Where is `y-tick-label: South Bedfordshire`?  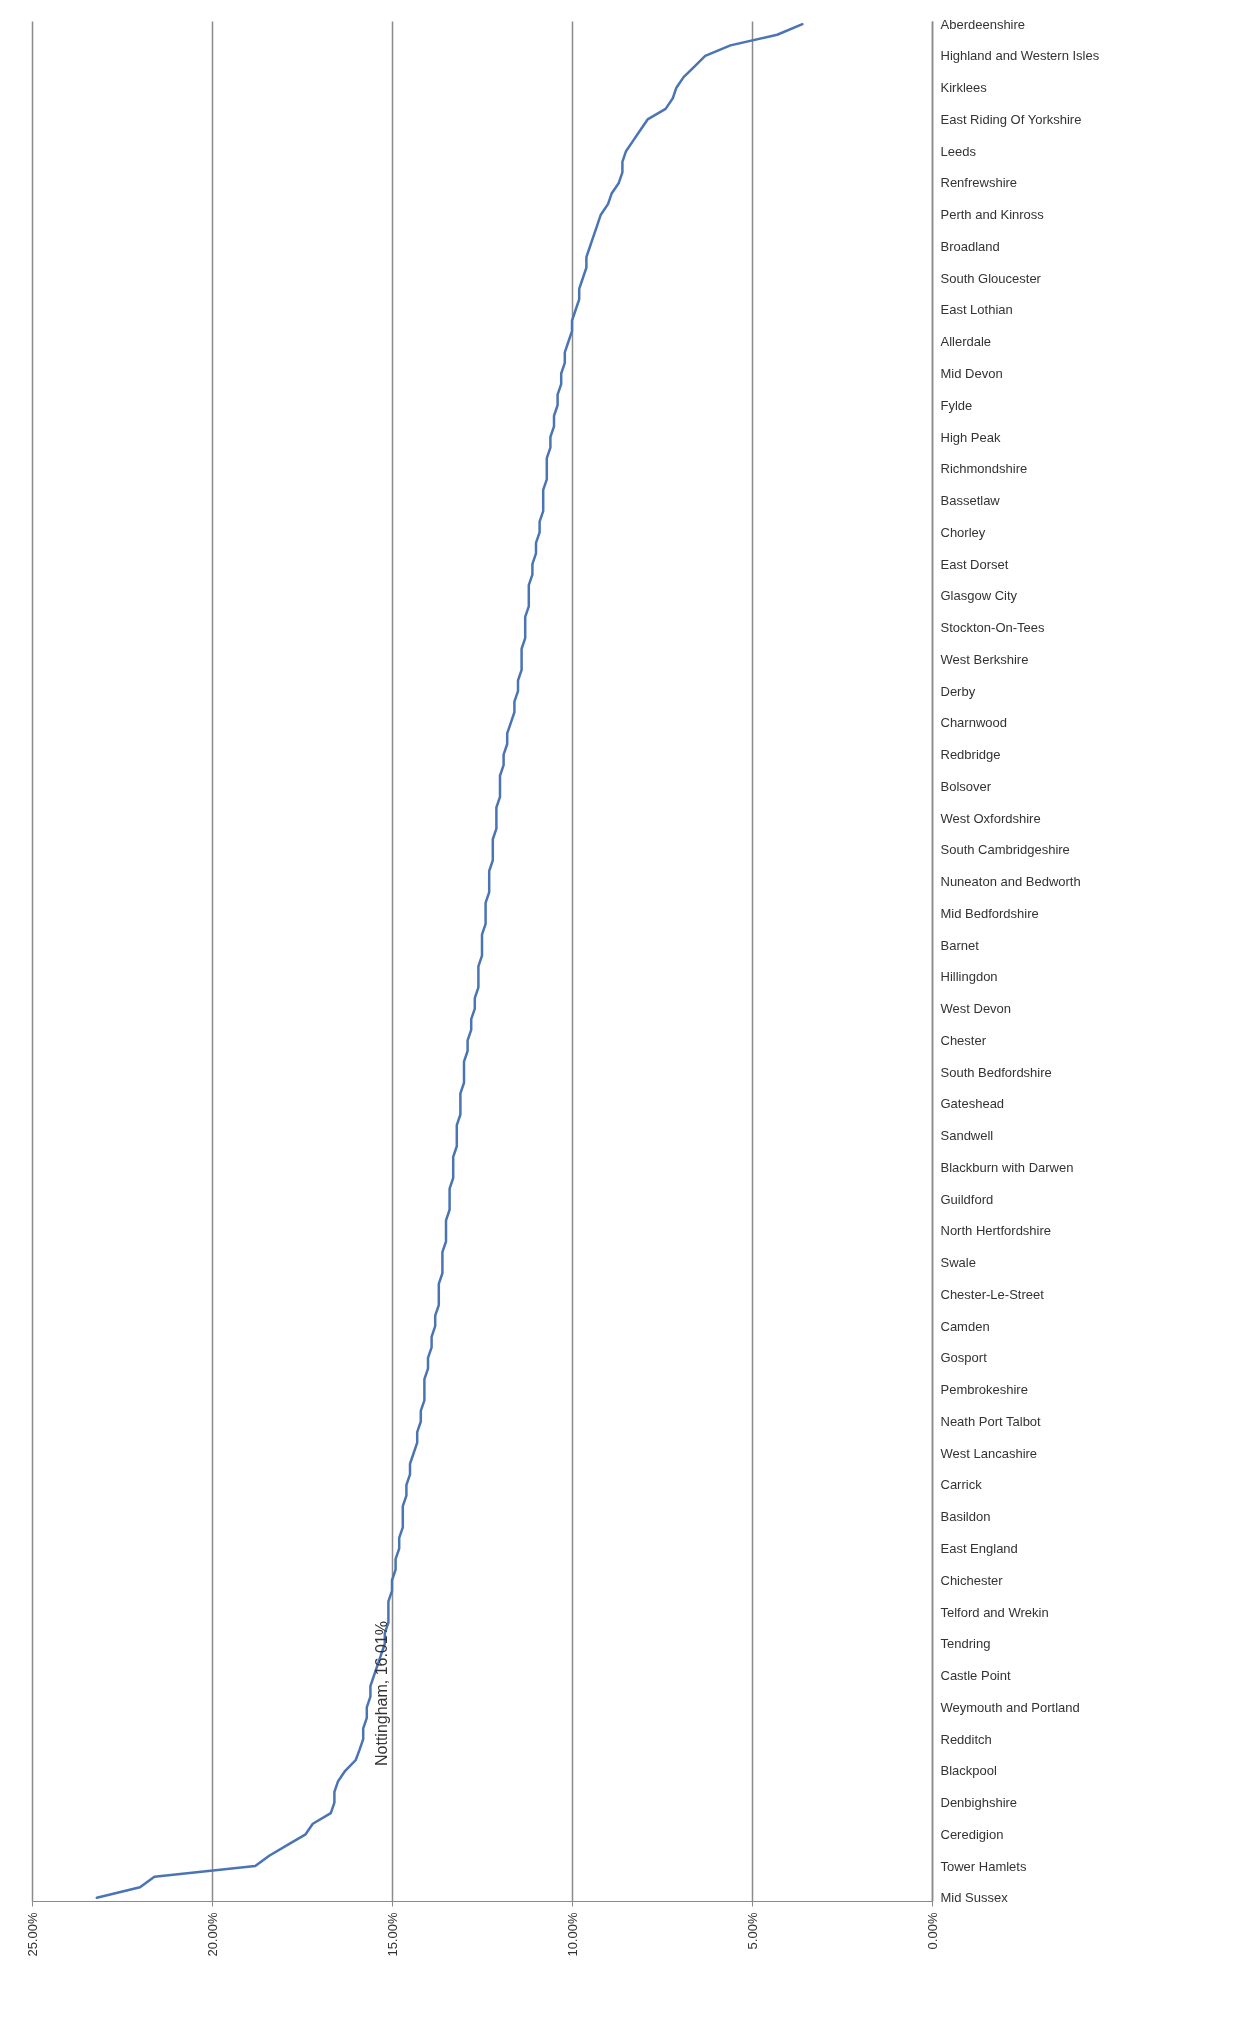
y-tick-label: South Bedfordshire is located at coordinates (996, 1072).